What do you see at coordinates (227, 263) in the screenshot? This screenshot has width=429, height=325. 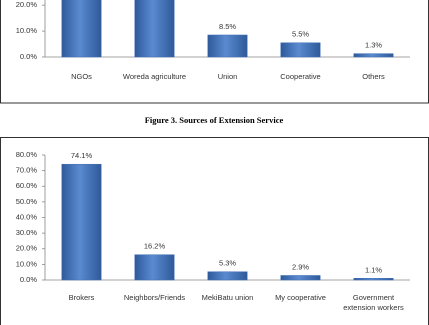 I see `data-label: 5.3%` at bounding box center [227, 263].